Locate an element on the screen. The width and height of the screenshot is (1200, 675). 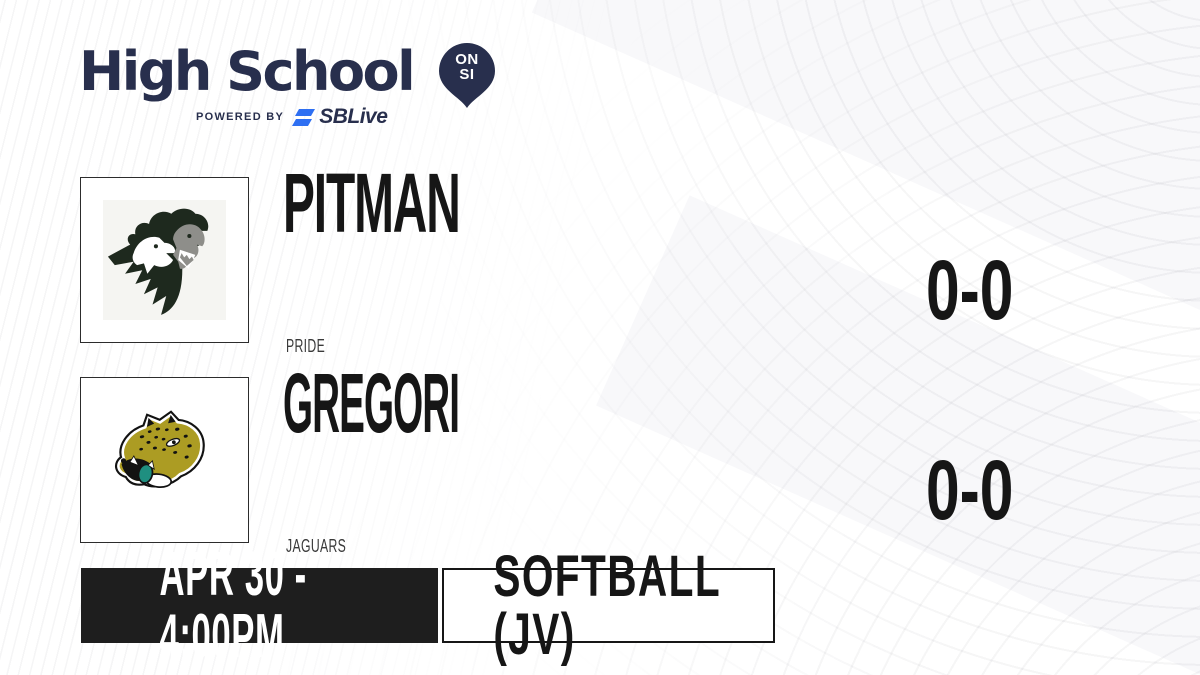
team-name: GREGORI is located at coordinates (371, 403).